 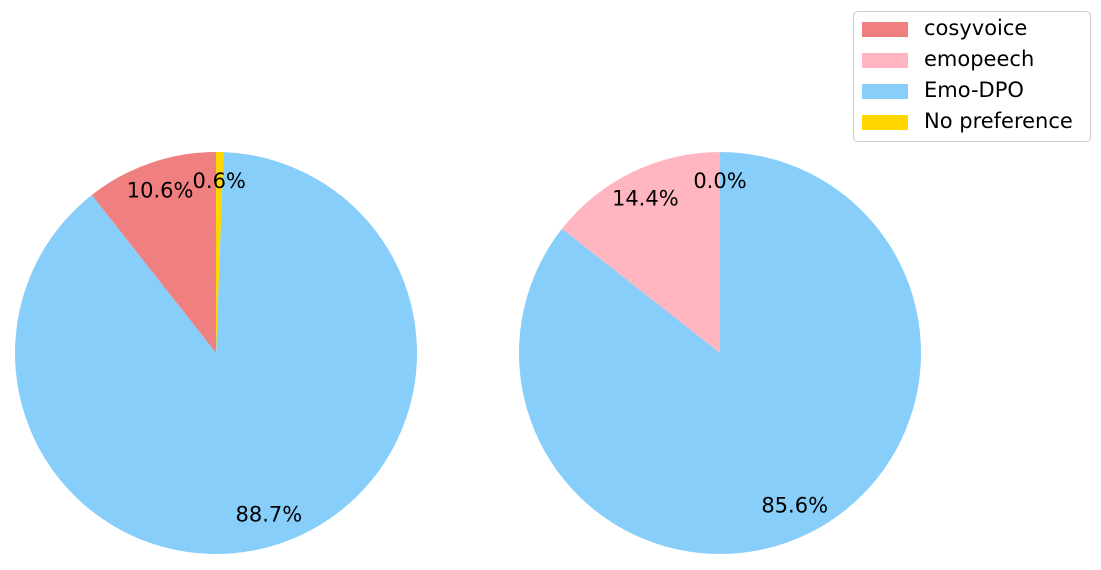 I want to click on slice-label: 0.6%, so click(x=219, y=181).